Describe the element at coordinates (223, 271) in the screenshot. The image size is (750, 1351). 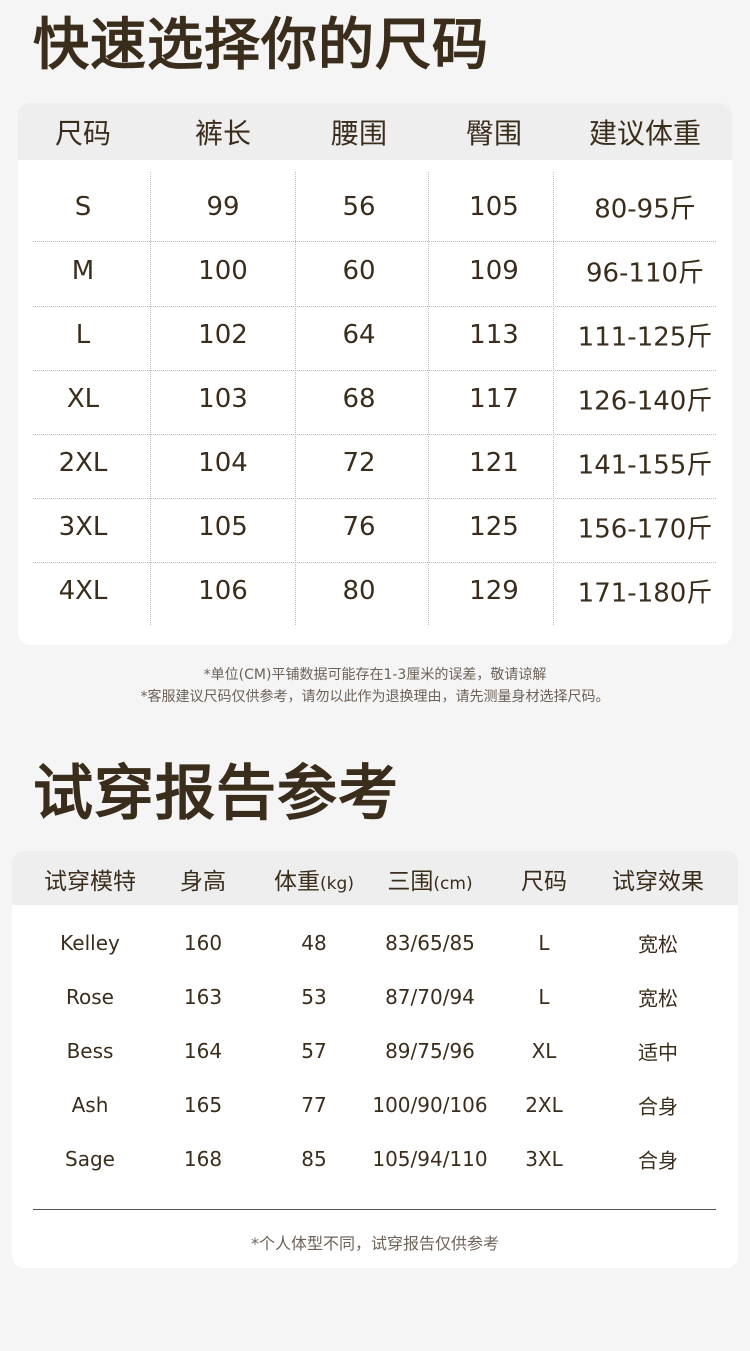
I see `table-cell: 100` at that location.